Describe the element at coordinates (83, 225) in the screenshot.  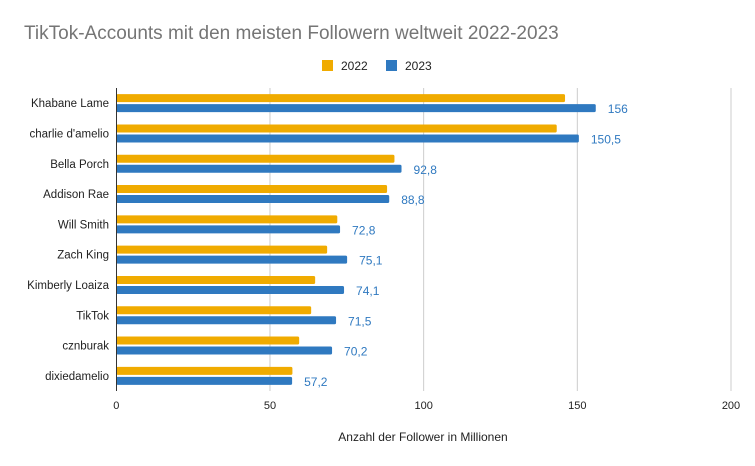
I see `category-label: Will Smith` at that location.